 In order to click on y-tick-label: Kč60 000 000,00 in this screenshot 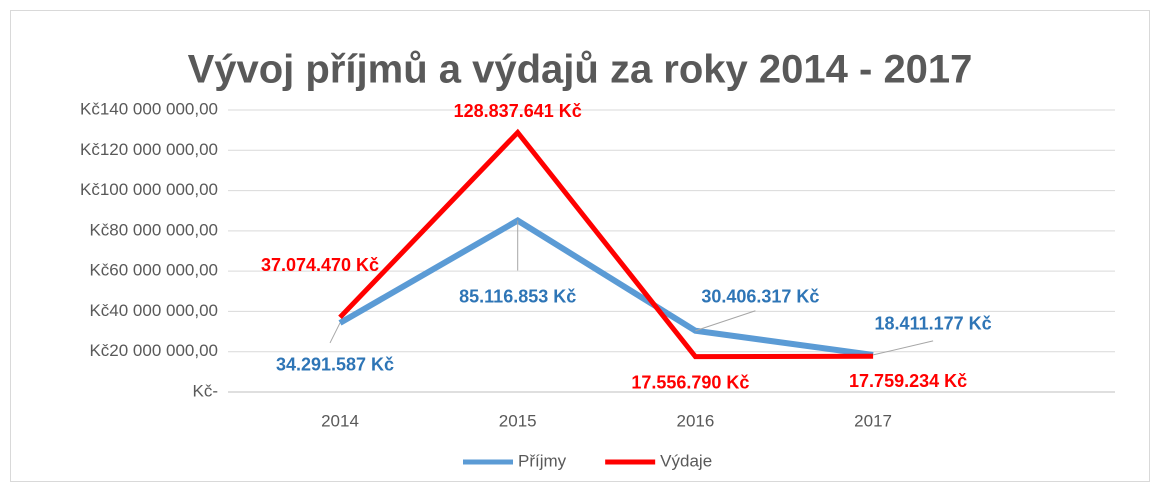, I will do `click(153, 270)`.